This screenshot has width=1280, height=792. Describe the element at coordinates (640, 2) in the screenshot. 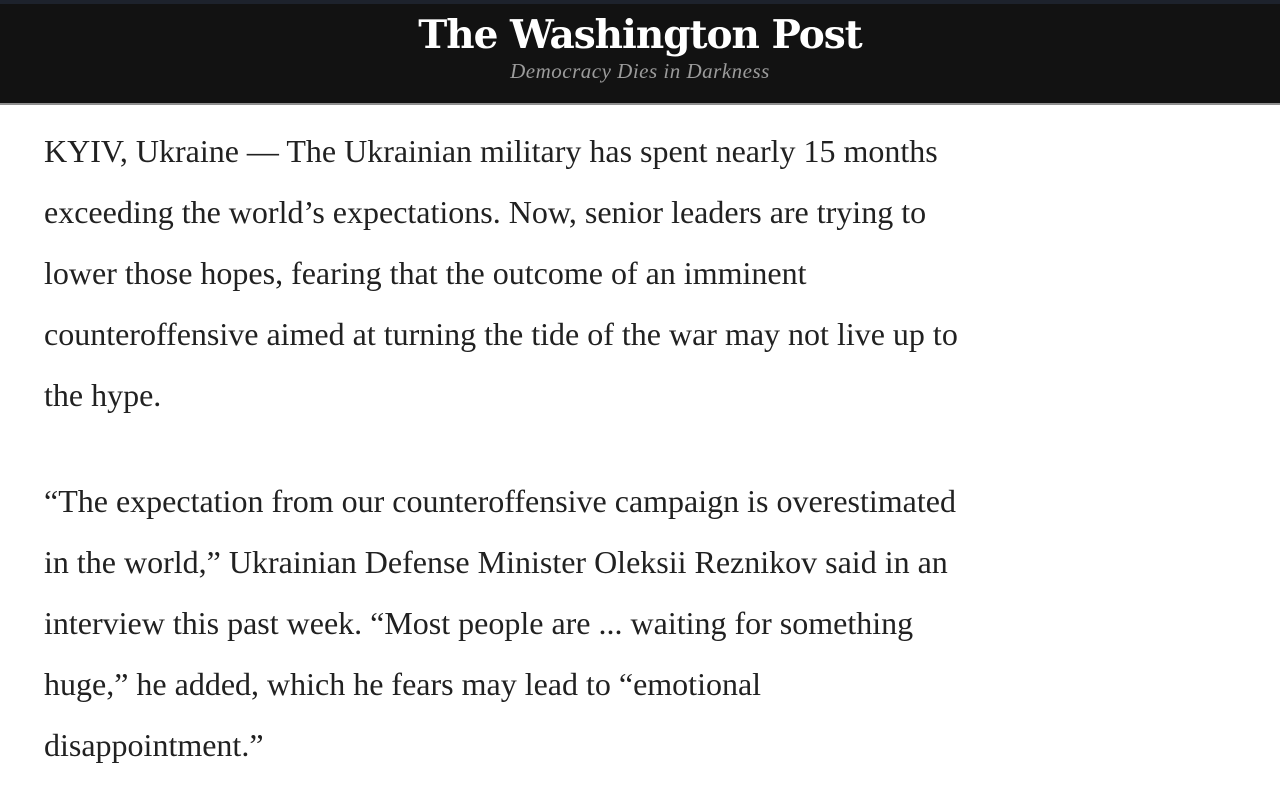

I see `top-accent-bar` at that location.